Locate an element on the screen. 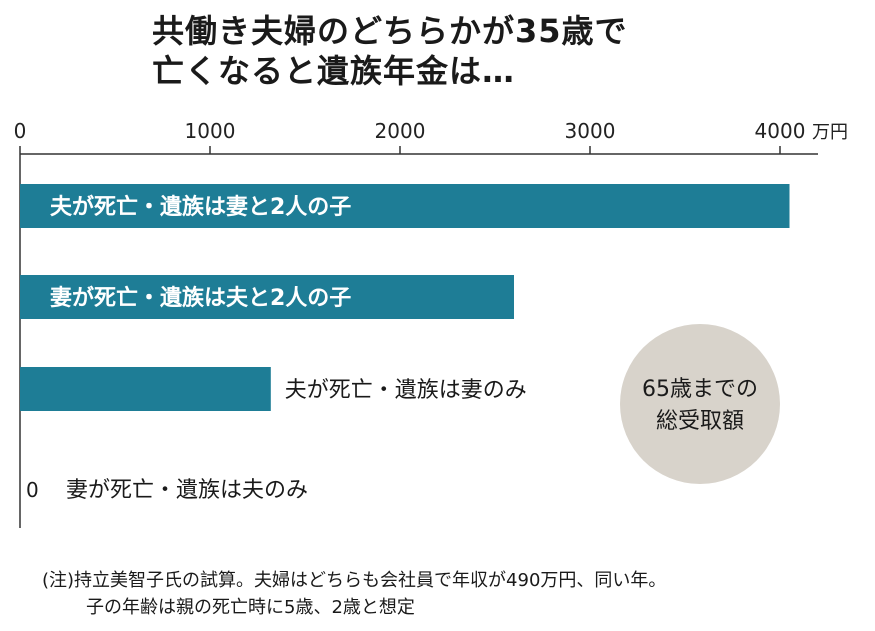 The width and height of the screenshot is (875, 631). bar-category-label: 妻が死亡・遺族は夫のみ is located at coordinates (187, 490).